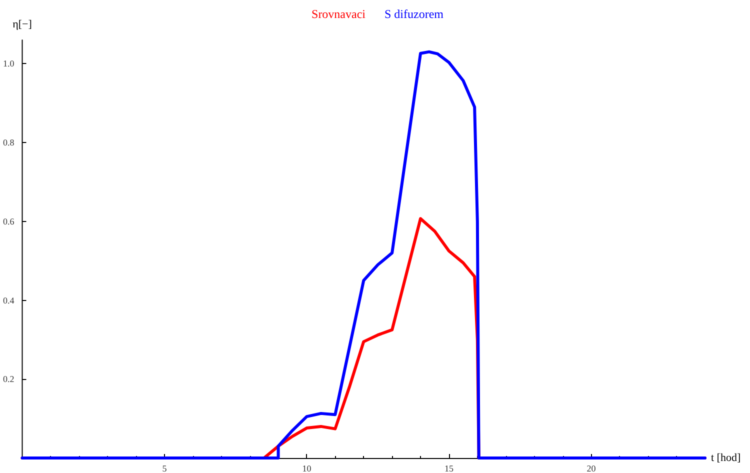  Describe the element at coordinates (307, 468) in the screenshot. I see `x-tick-label: 10` at that location.